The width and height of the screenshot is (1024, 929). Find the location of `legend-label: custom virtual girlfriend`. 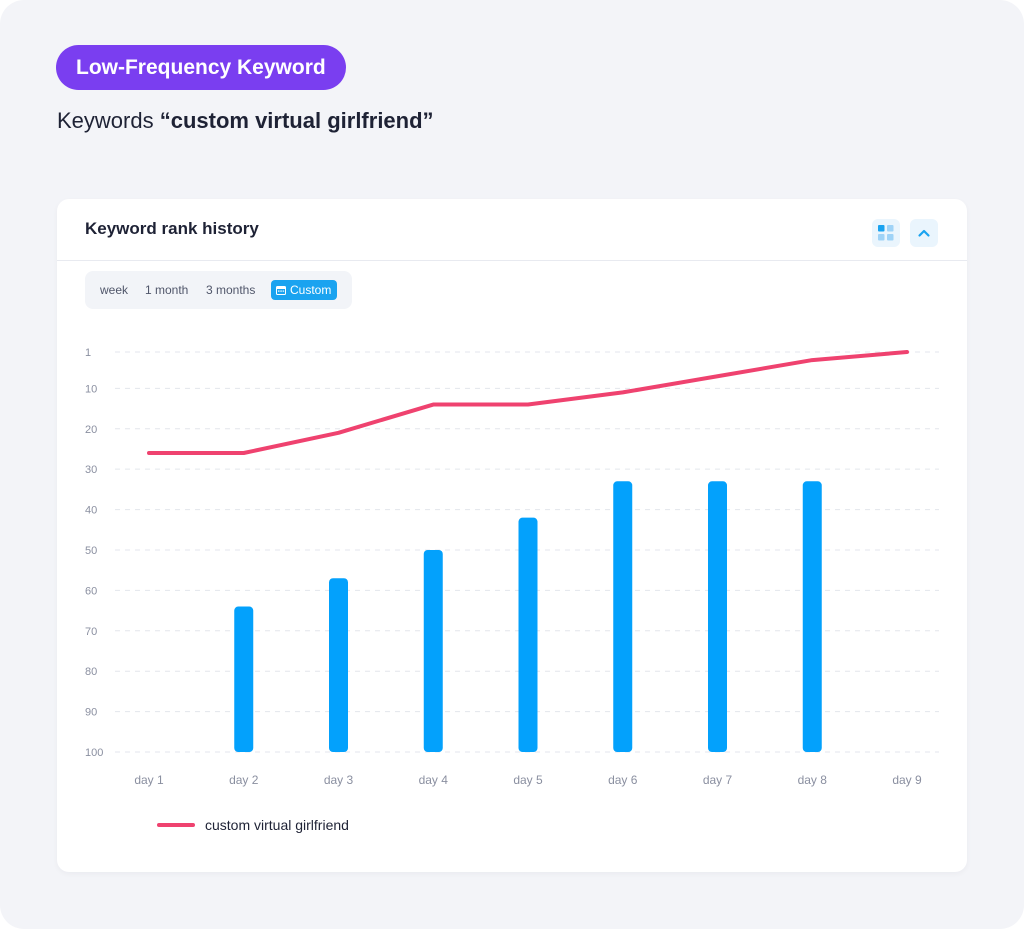

legend-label: custom virtual girlfriend is located at coordinates (277, 825).